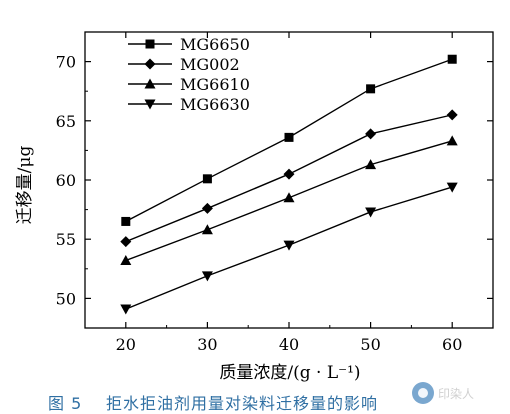  What do you see at coordinates (215, 104) in the screenshot?
I see `legend-label: MG6630` at bounding box center [215, 104].